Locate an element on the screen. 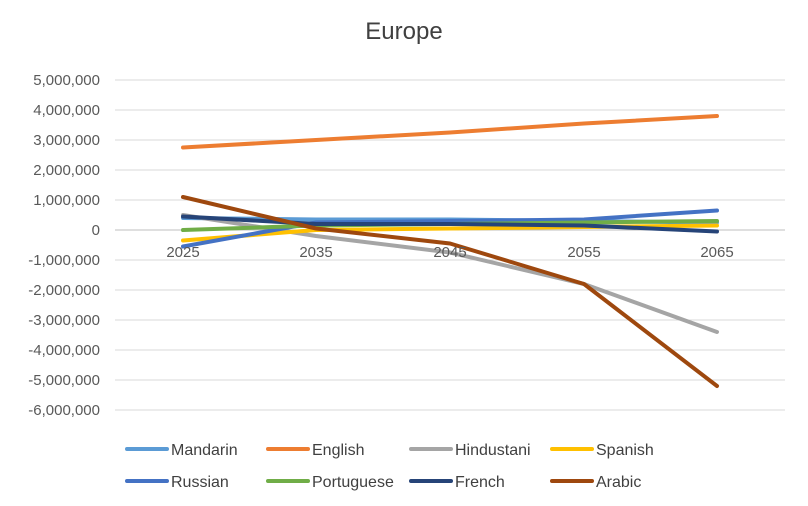 The width and height of the screenshot is (808, 506). y-tick-label: 4,000,000 is located at coordinates (66, 110).